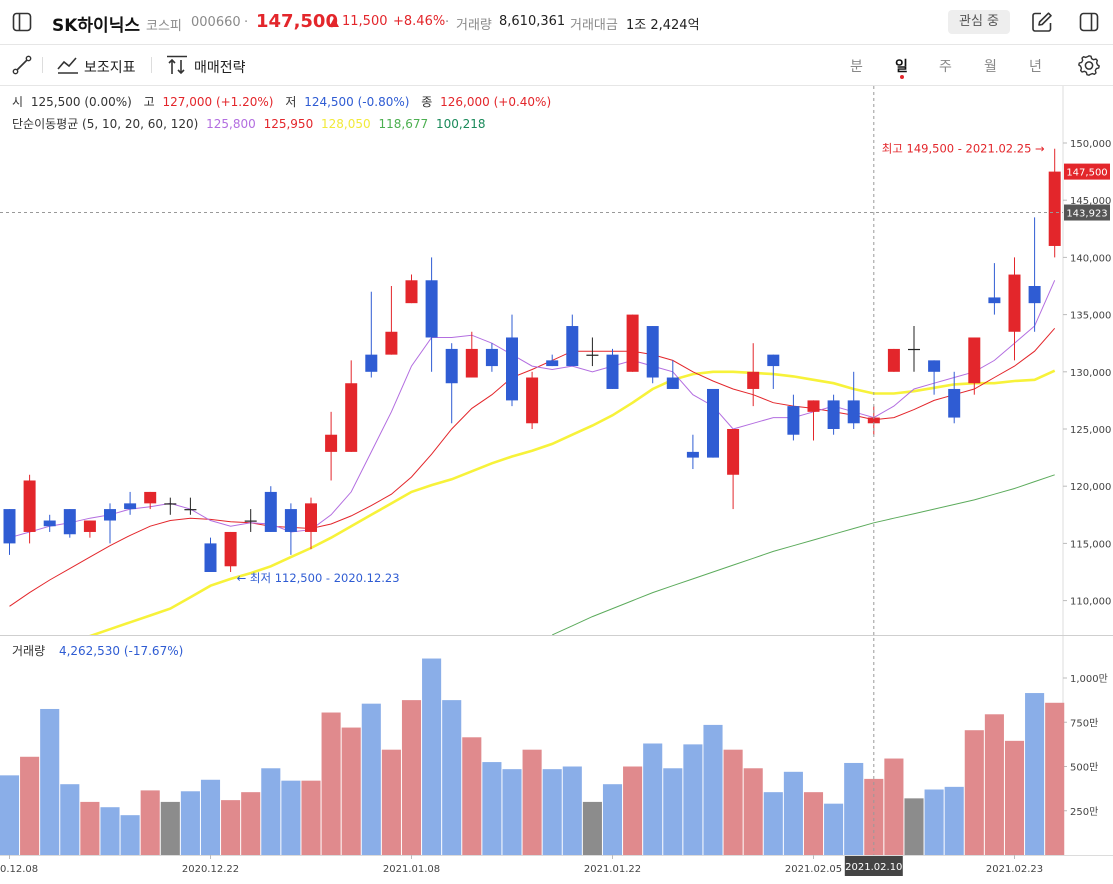 The height and width of the screenshot is (884, 1113). Describe the element at coordinates (110, 68) in the screenshot. I see `indicator-button: 보조지표` at that location.